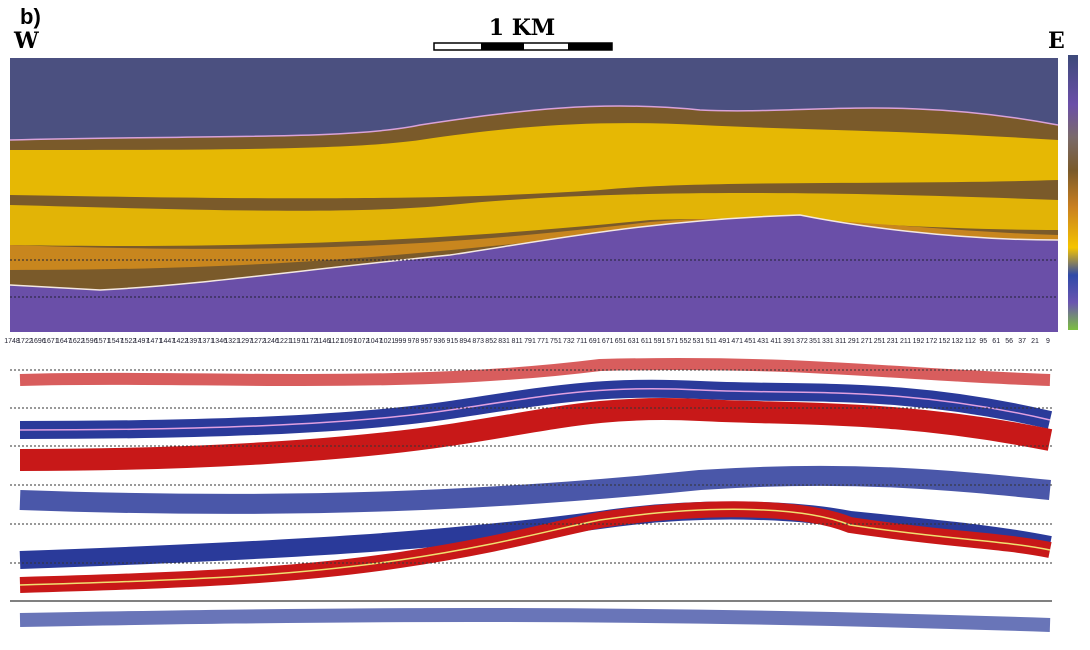  Describe the element at coordinates (194, 341) in the screenshot. I see `trace-label: 1397` at that location.